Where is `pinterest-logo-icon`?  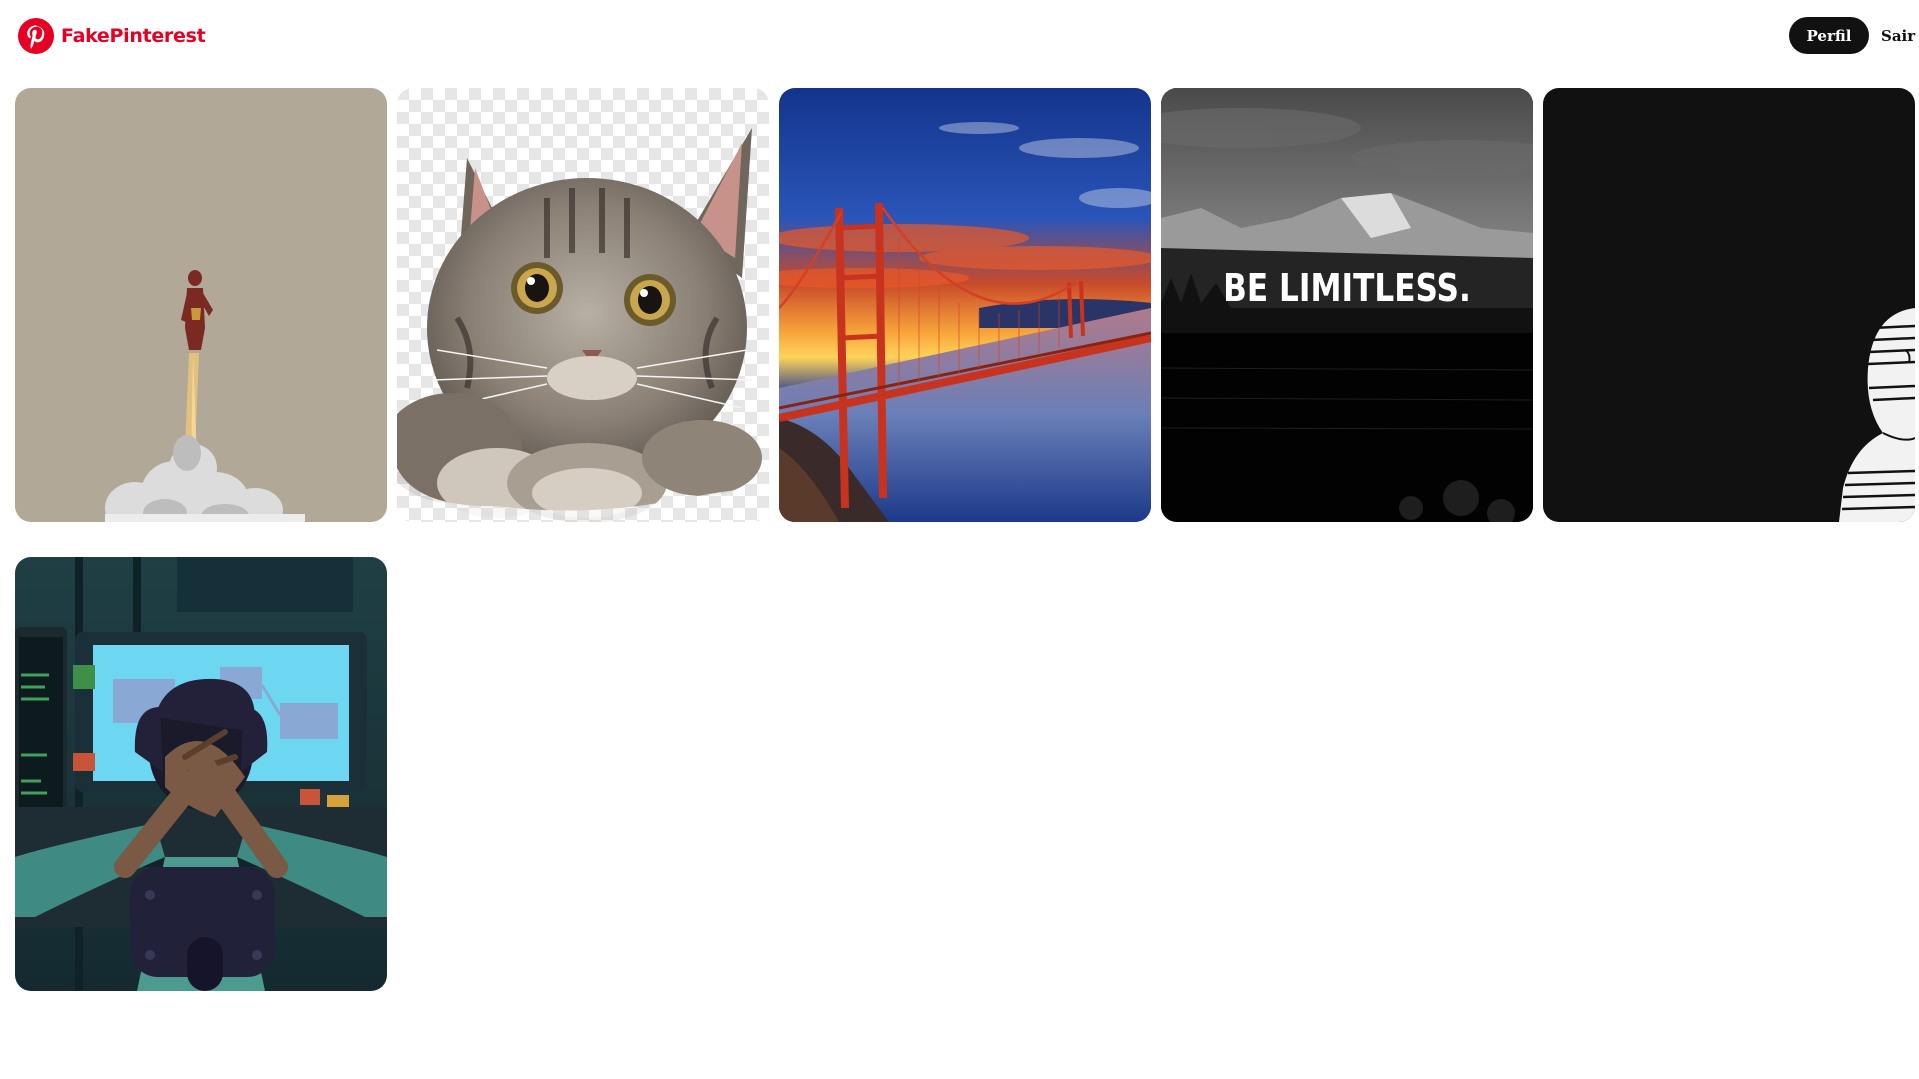
pinterest-logo-icon is located at coordinates (36, 36).